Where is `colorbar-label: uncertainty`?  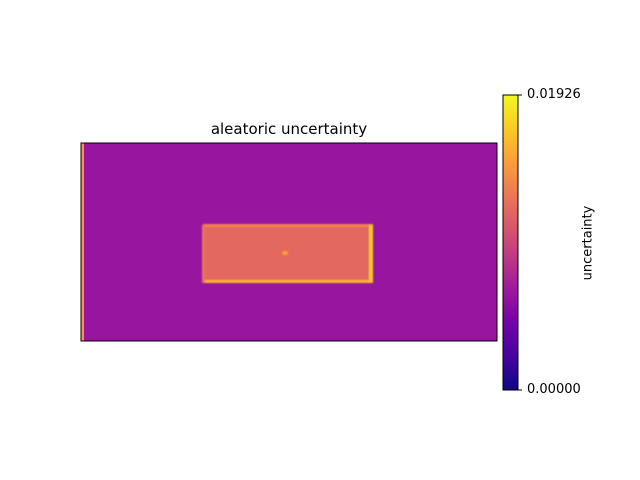 colorbar-label: uncertainty is located at coordinates (588, 243).